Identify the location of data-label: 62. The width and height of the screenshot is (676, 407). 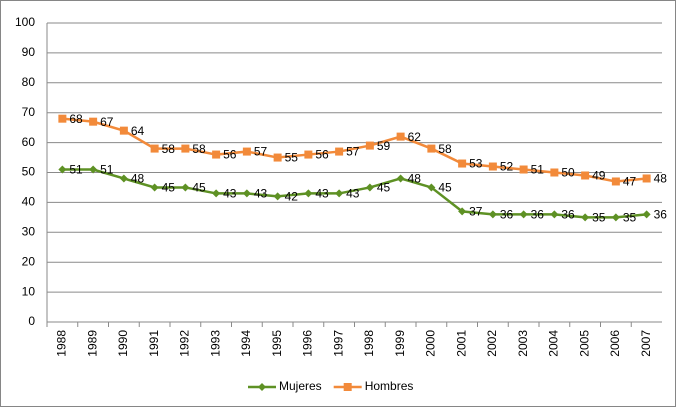
(415, 137).